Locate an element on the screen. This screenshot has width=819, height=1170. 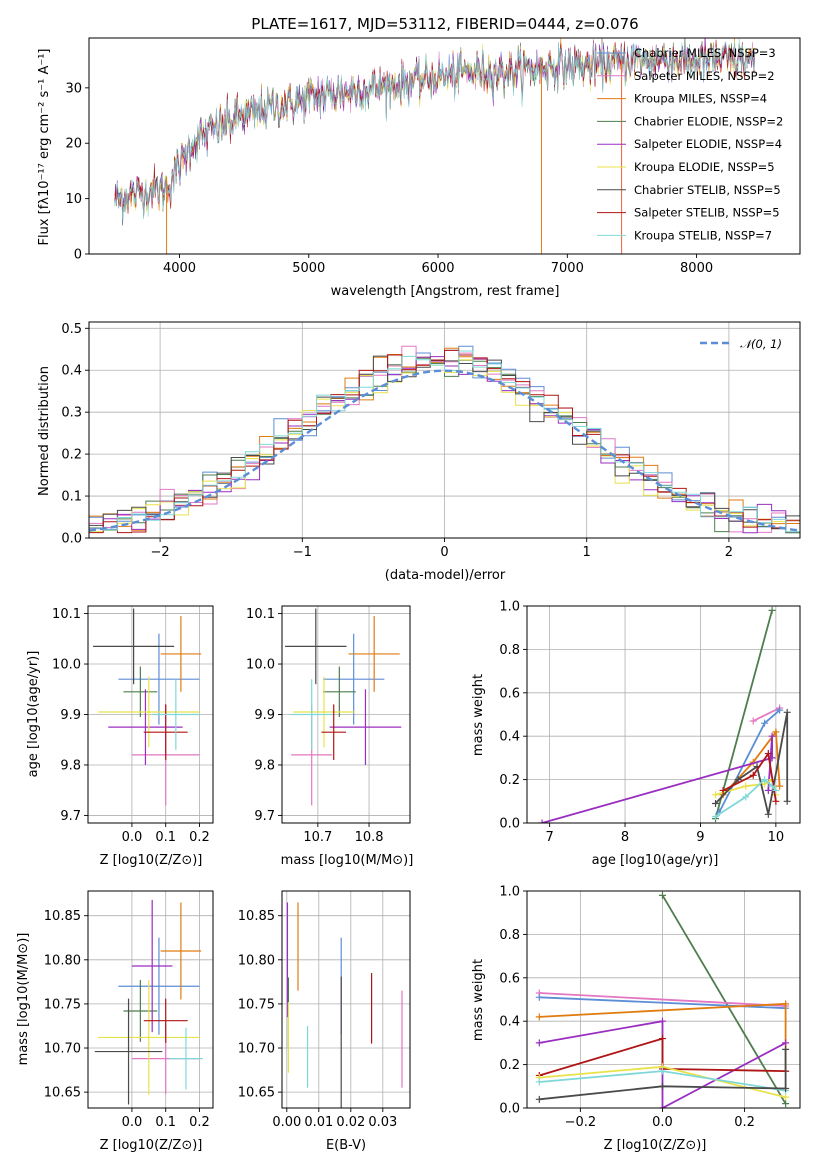
weights-Z-ylabel: mass weight is located at coordinates (478, 1000).